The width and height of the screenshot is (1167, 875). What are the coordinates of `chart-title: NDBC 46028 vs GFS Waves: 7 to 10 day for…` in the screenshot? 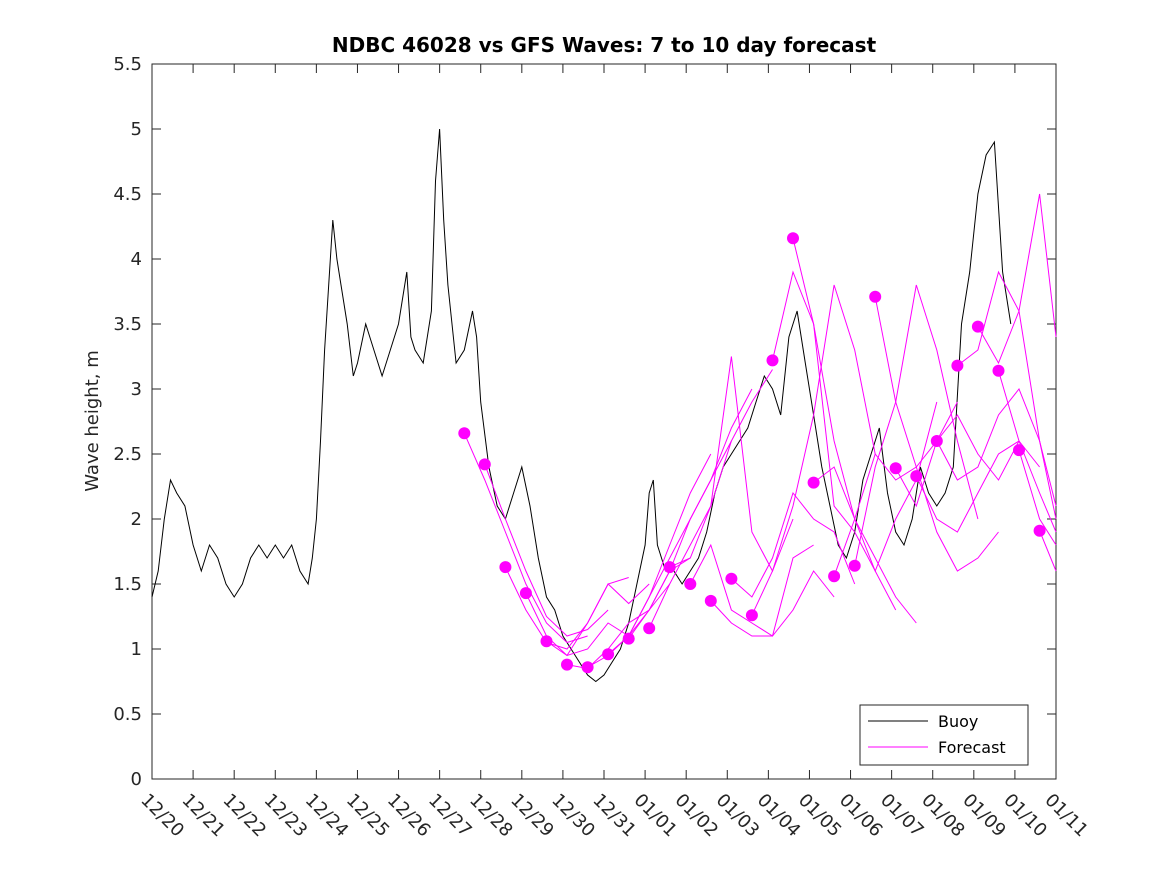 It's located at (604, 45).